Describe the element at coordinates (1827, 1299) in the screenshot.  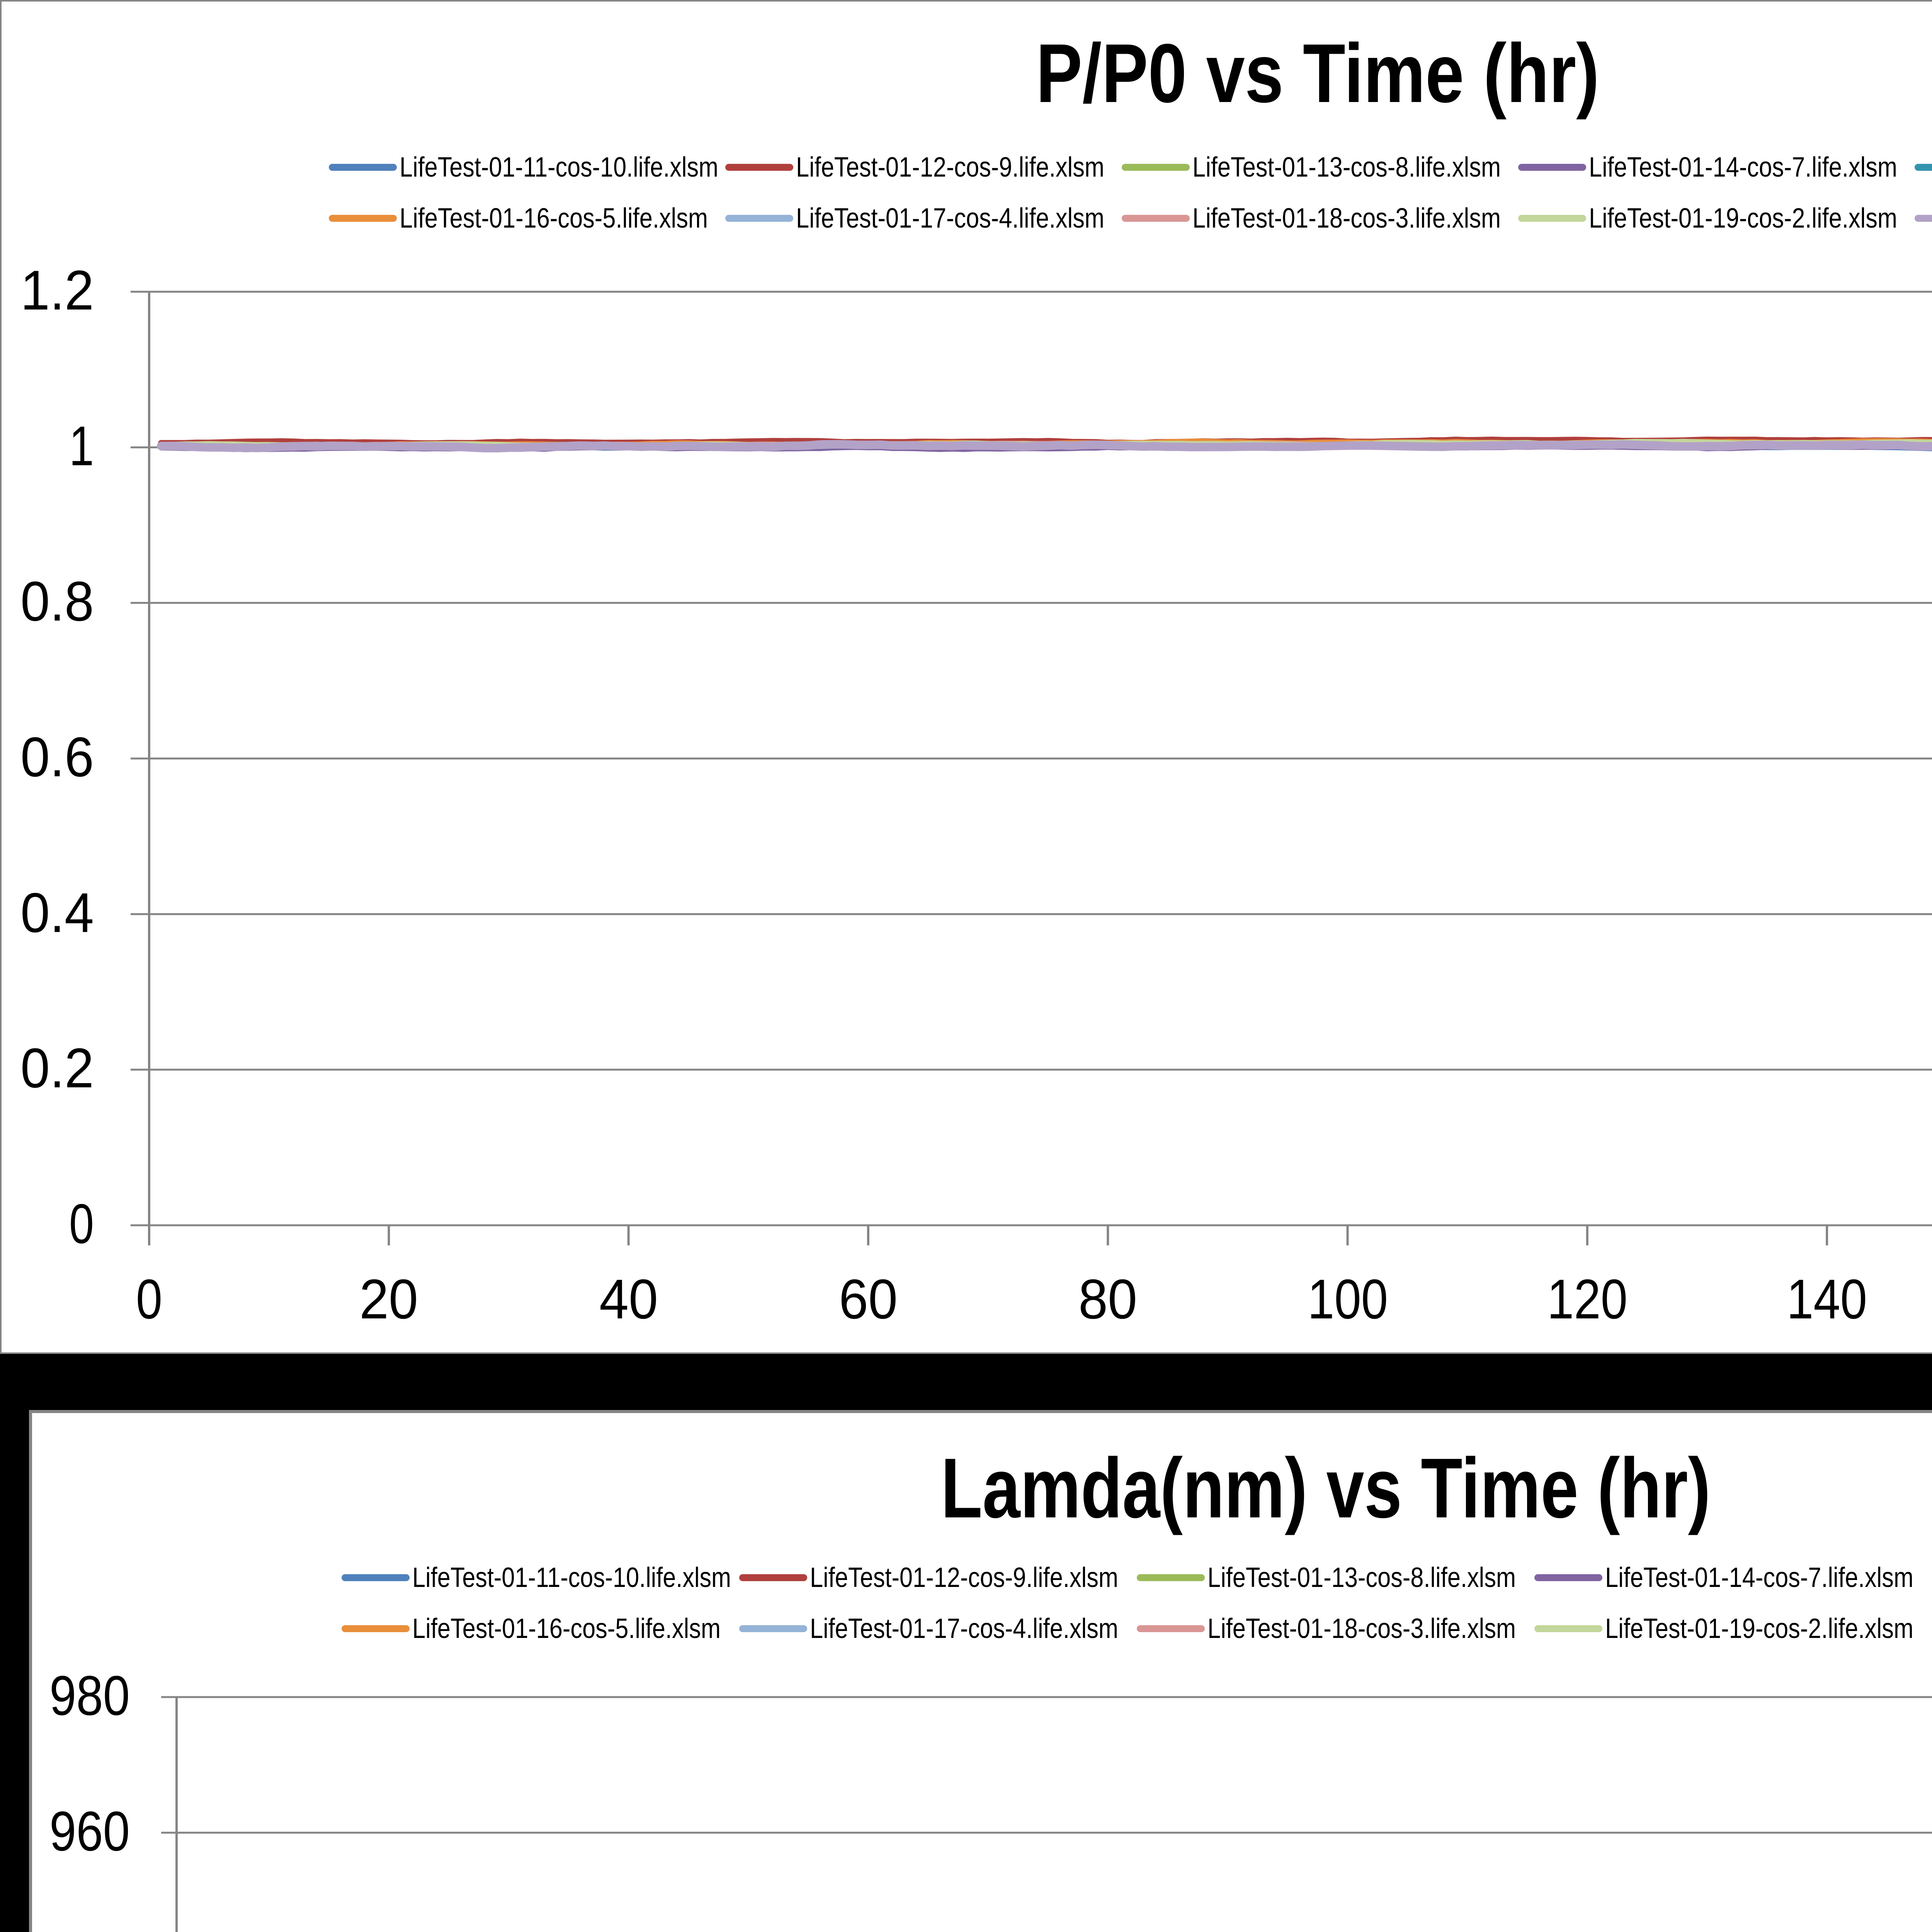
I see `svg-text: 140` at that location.